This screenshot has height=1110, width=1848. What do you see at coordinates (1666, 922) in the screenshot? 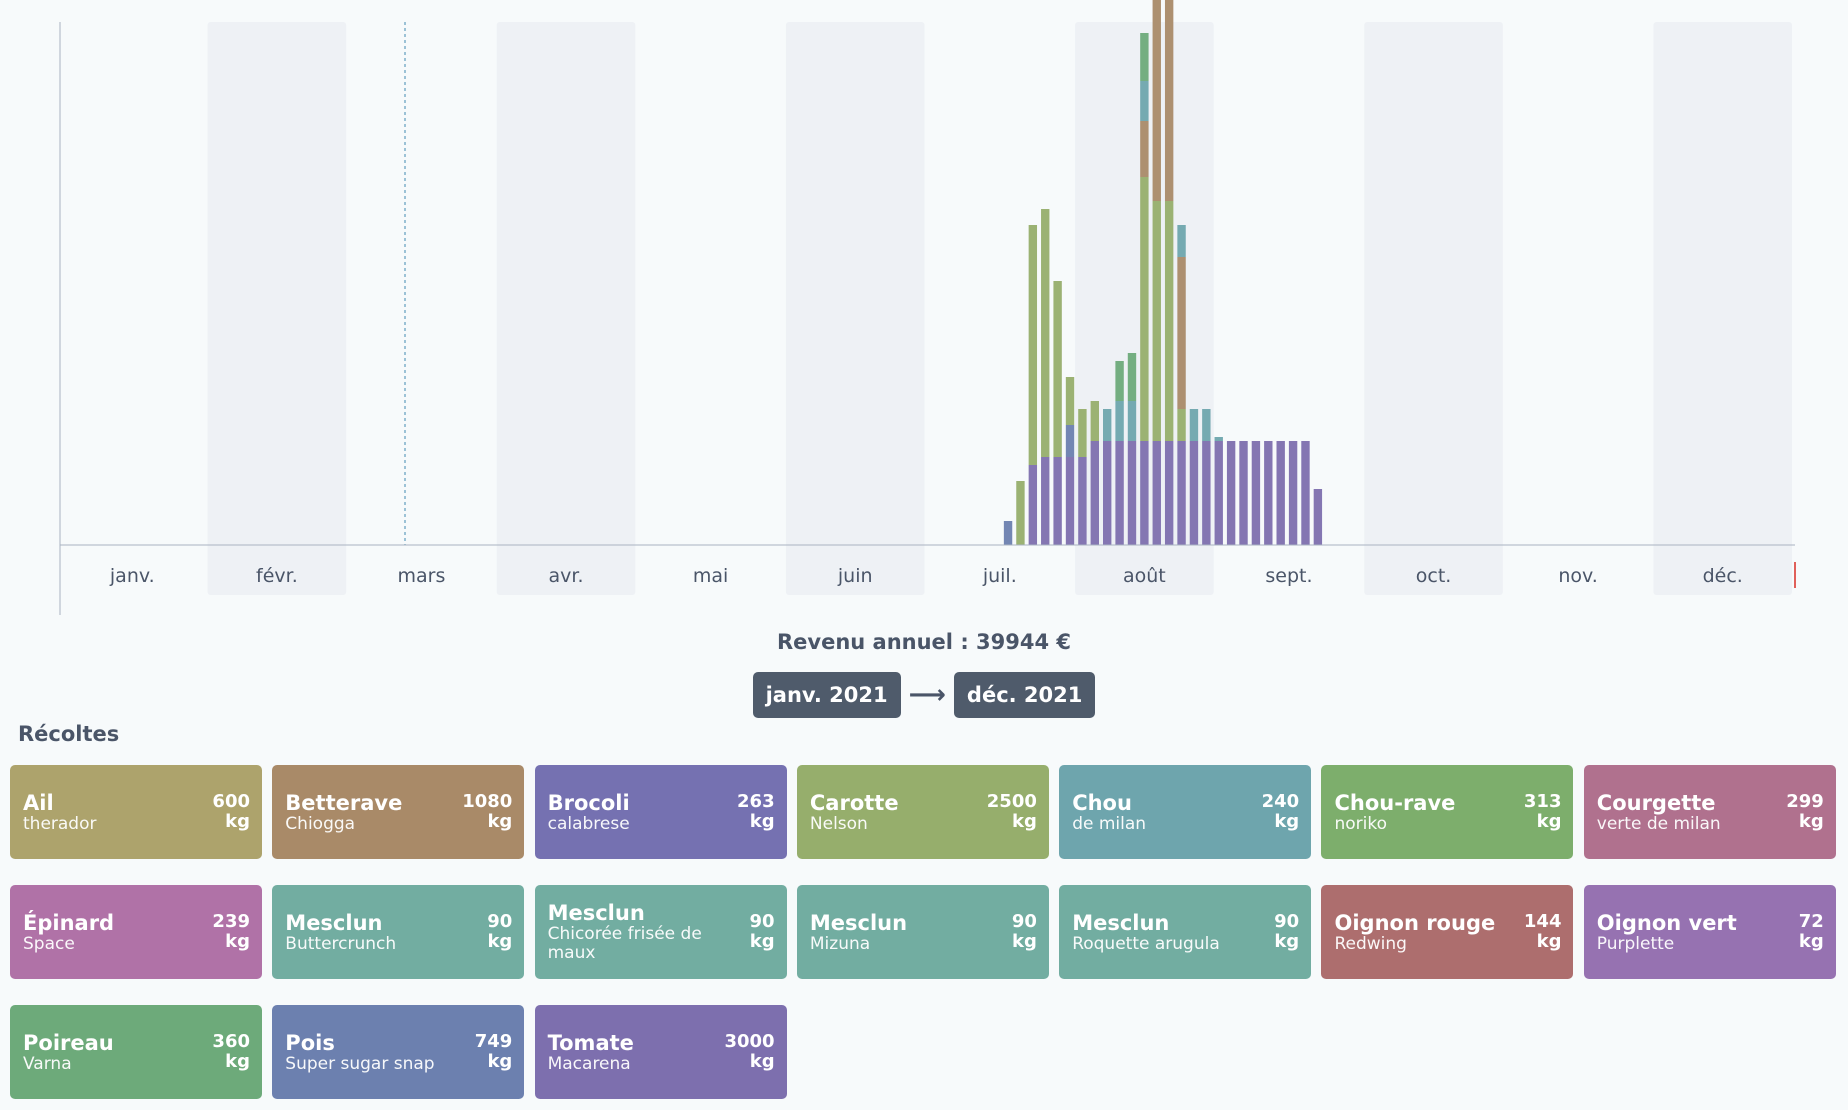
I see `crop-name: Oignon vert` at bounding box center [1666, 922].